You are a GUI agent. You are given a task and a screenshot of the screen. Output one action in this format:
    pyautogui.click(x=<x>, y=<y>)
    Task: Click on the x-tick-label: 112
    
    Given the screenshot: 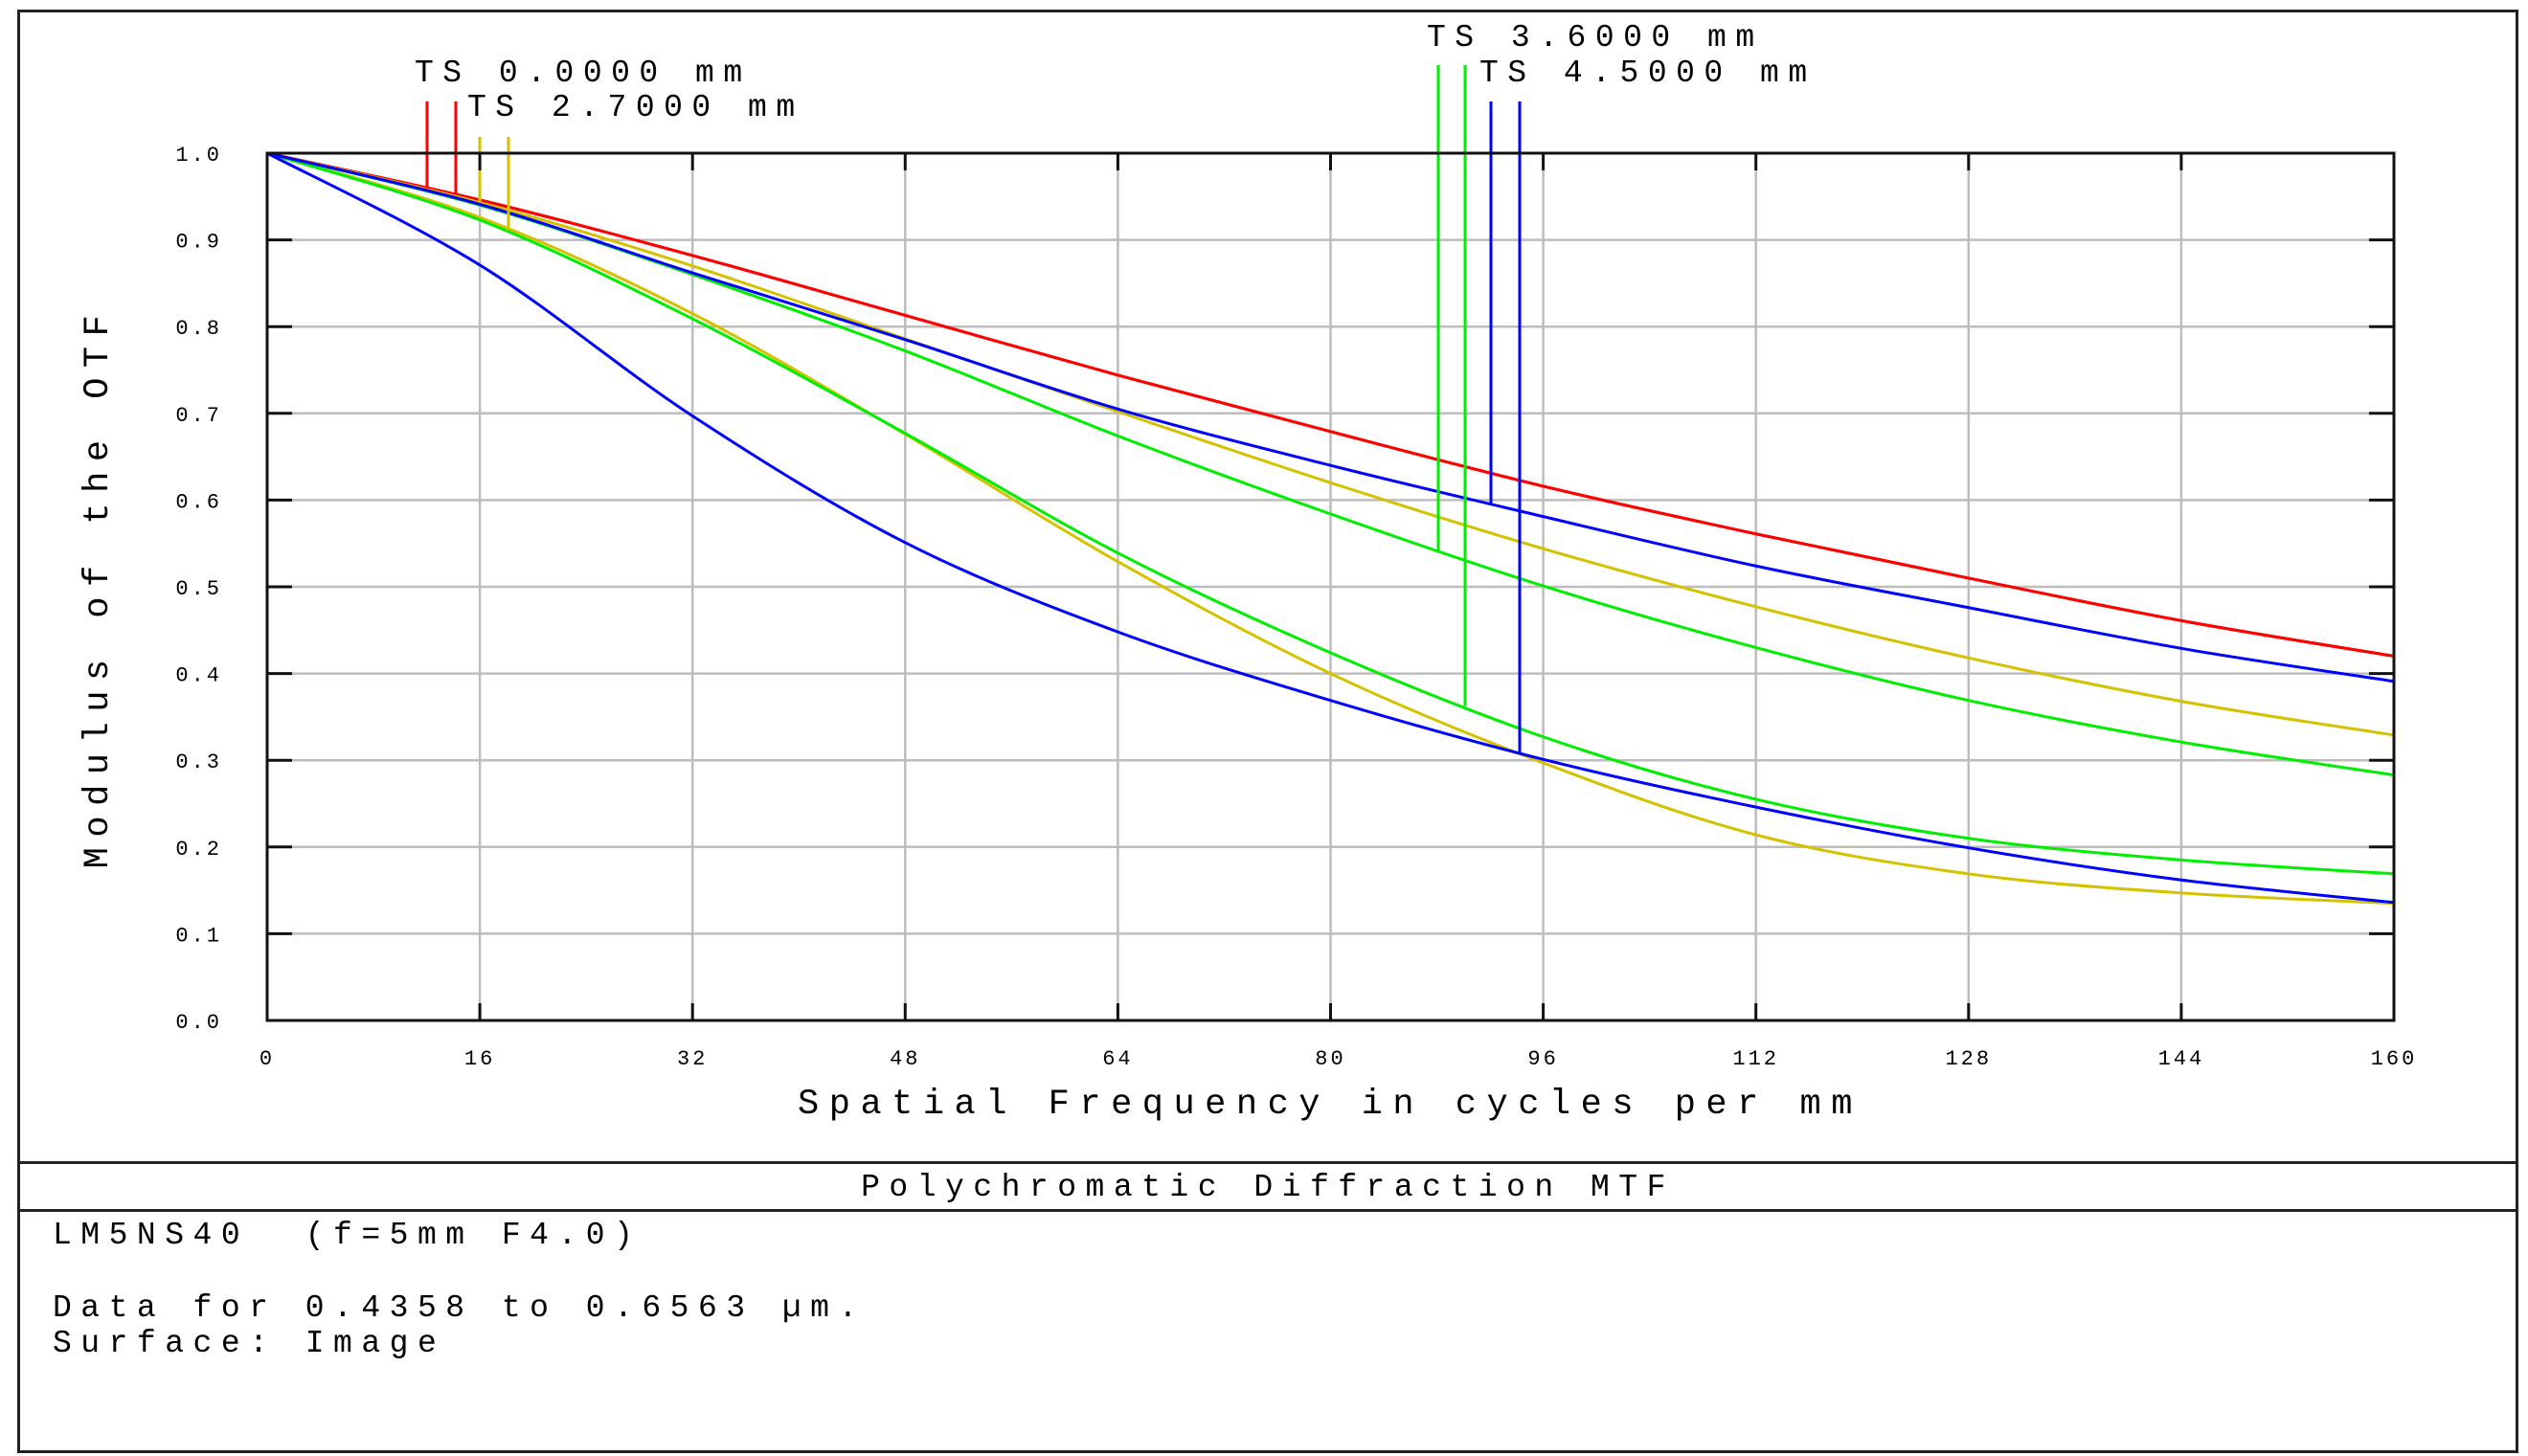 What is the action you would take?
    pyautogui.click(x=1755, y=1059)
    